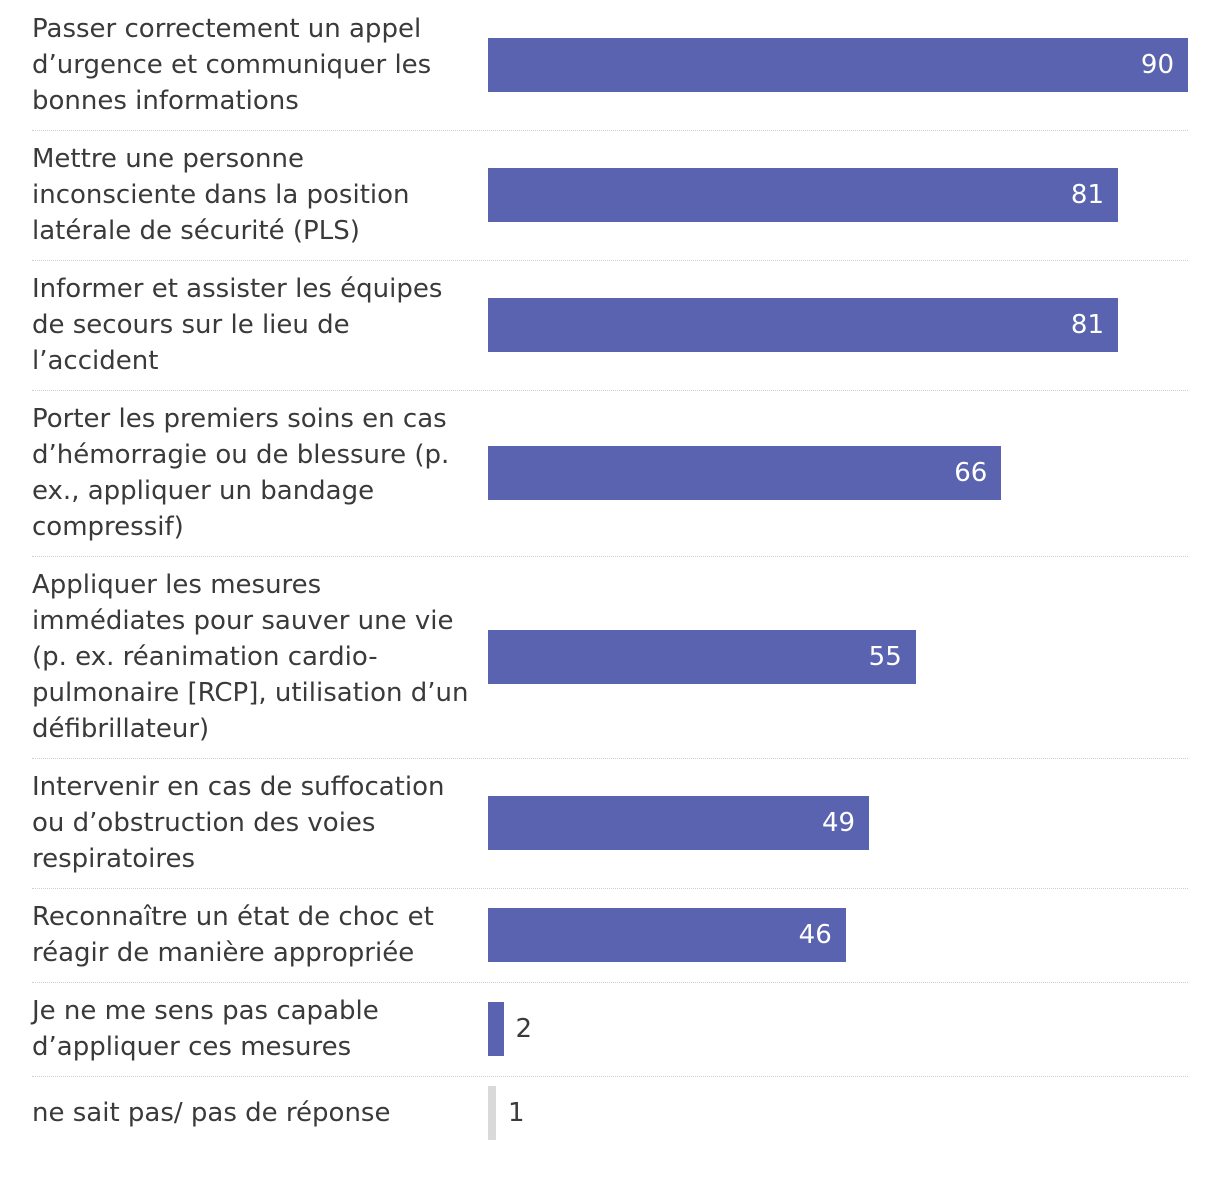  Describe the element at coordinates (815, 935) in the screenshot. I see `value-label: 46` at that location.